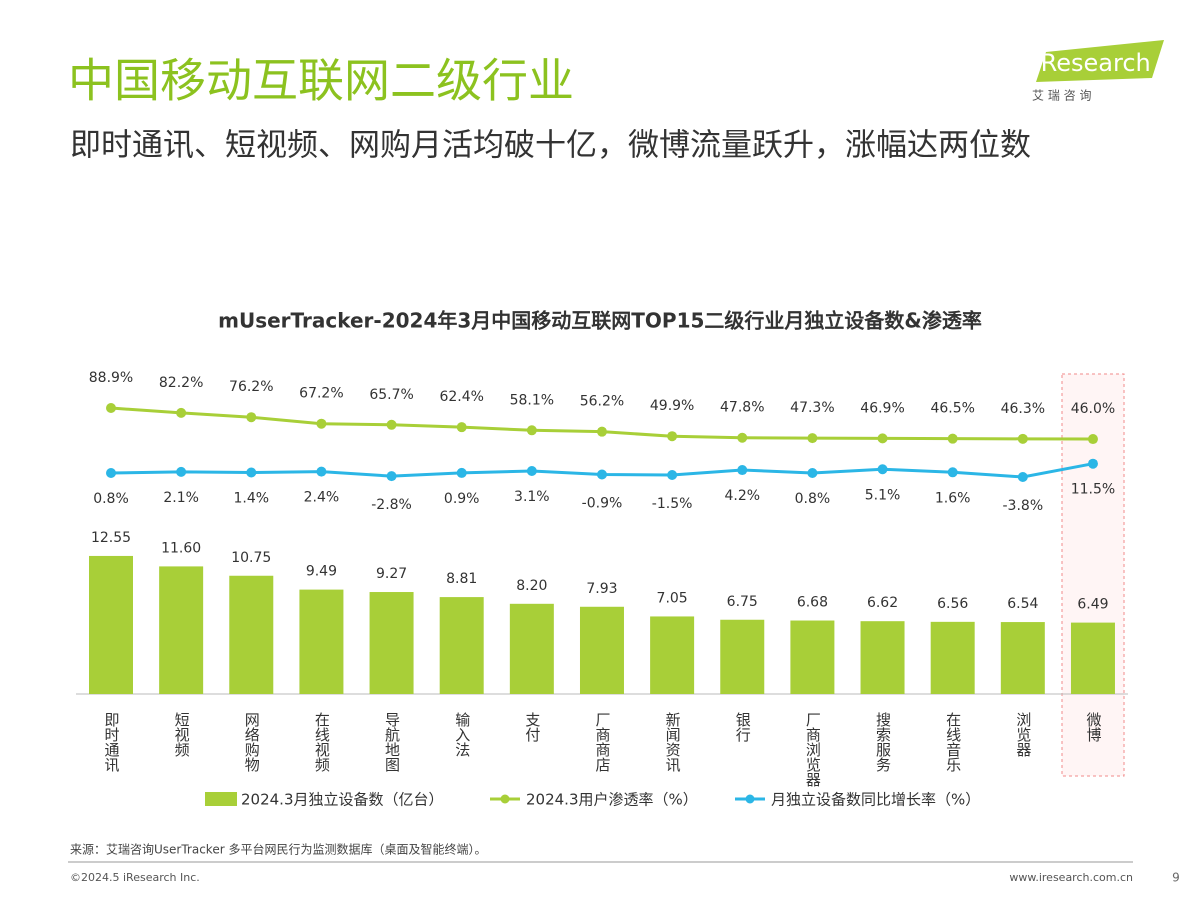 The width and height of the screenshot is (1200, 900). Describe the element at coordinates (883, 495) in the screenshot. I see `data-label: 5.1%` at that location.